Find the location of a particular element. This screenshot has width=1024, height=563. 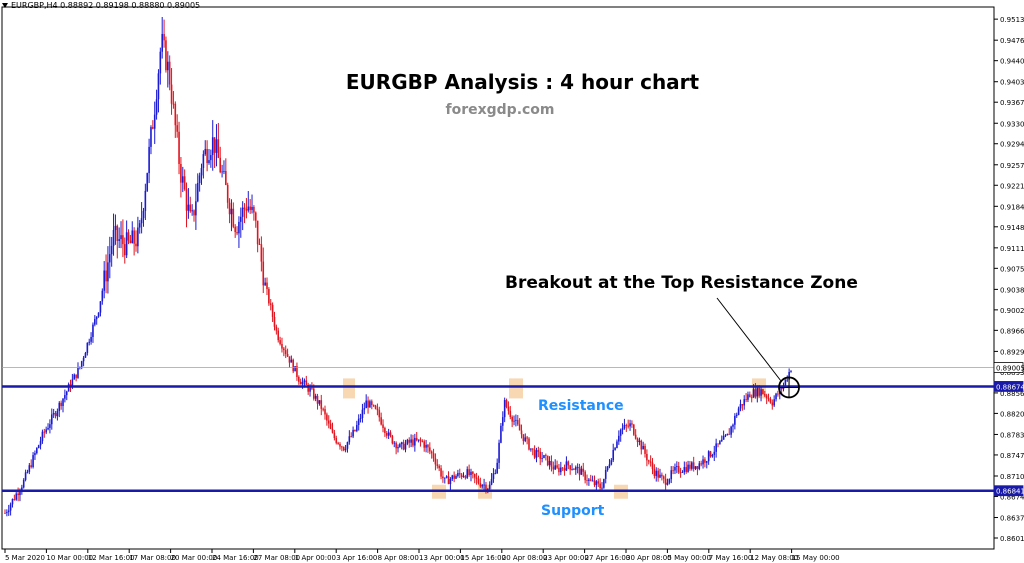

x-tick-label: 17 Mar 08:00 is located at coordinates (152, 558).